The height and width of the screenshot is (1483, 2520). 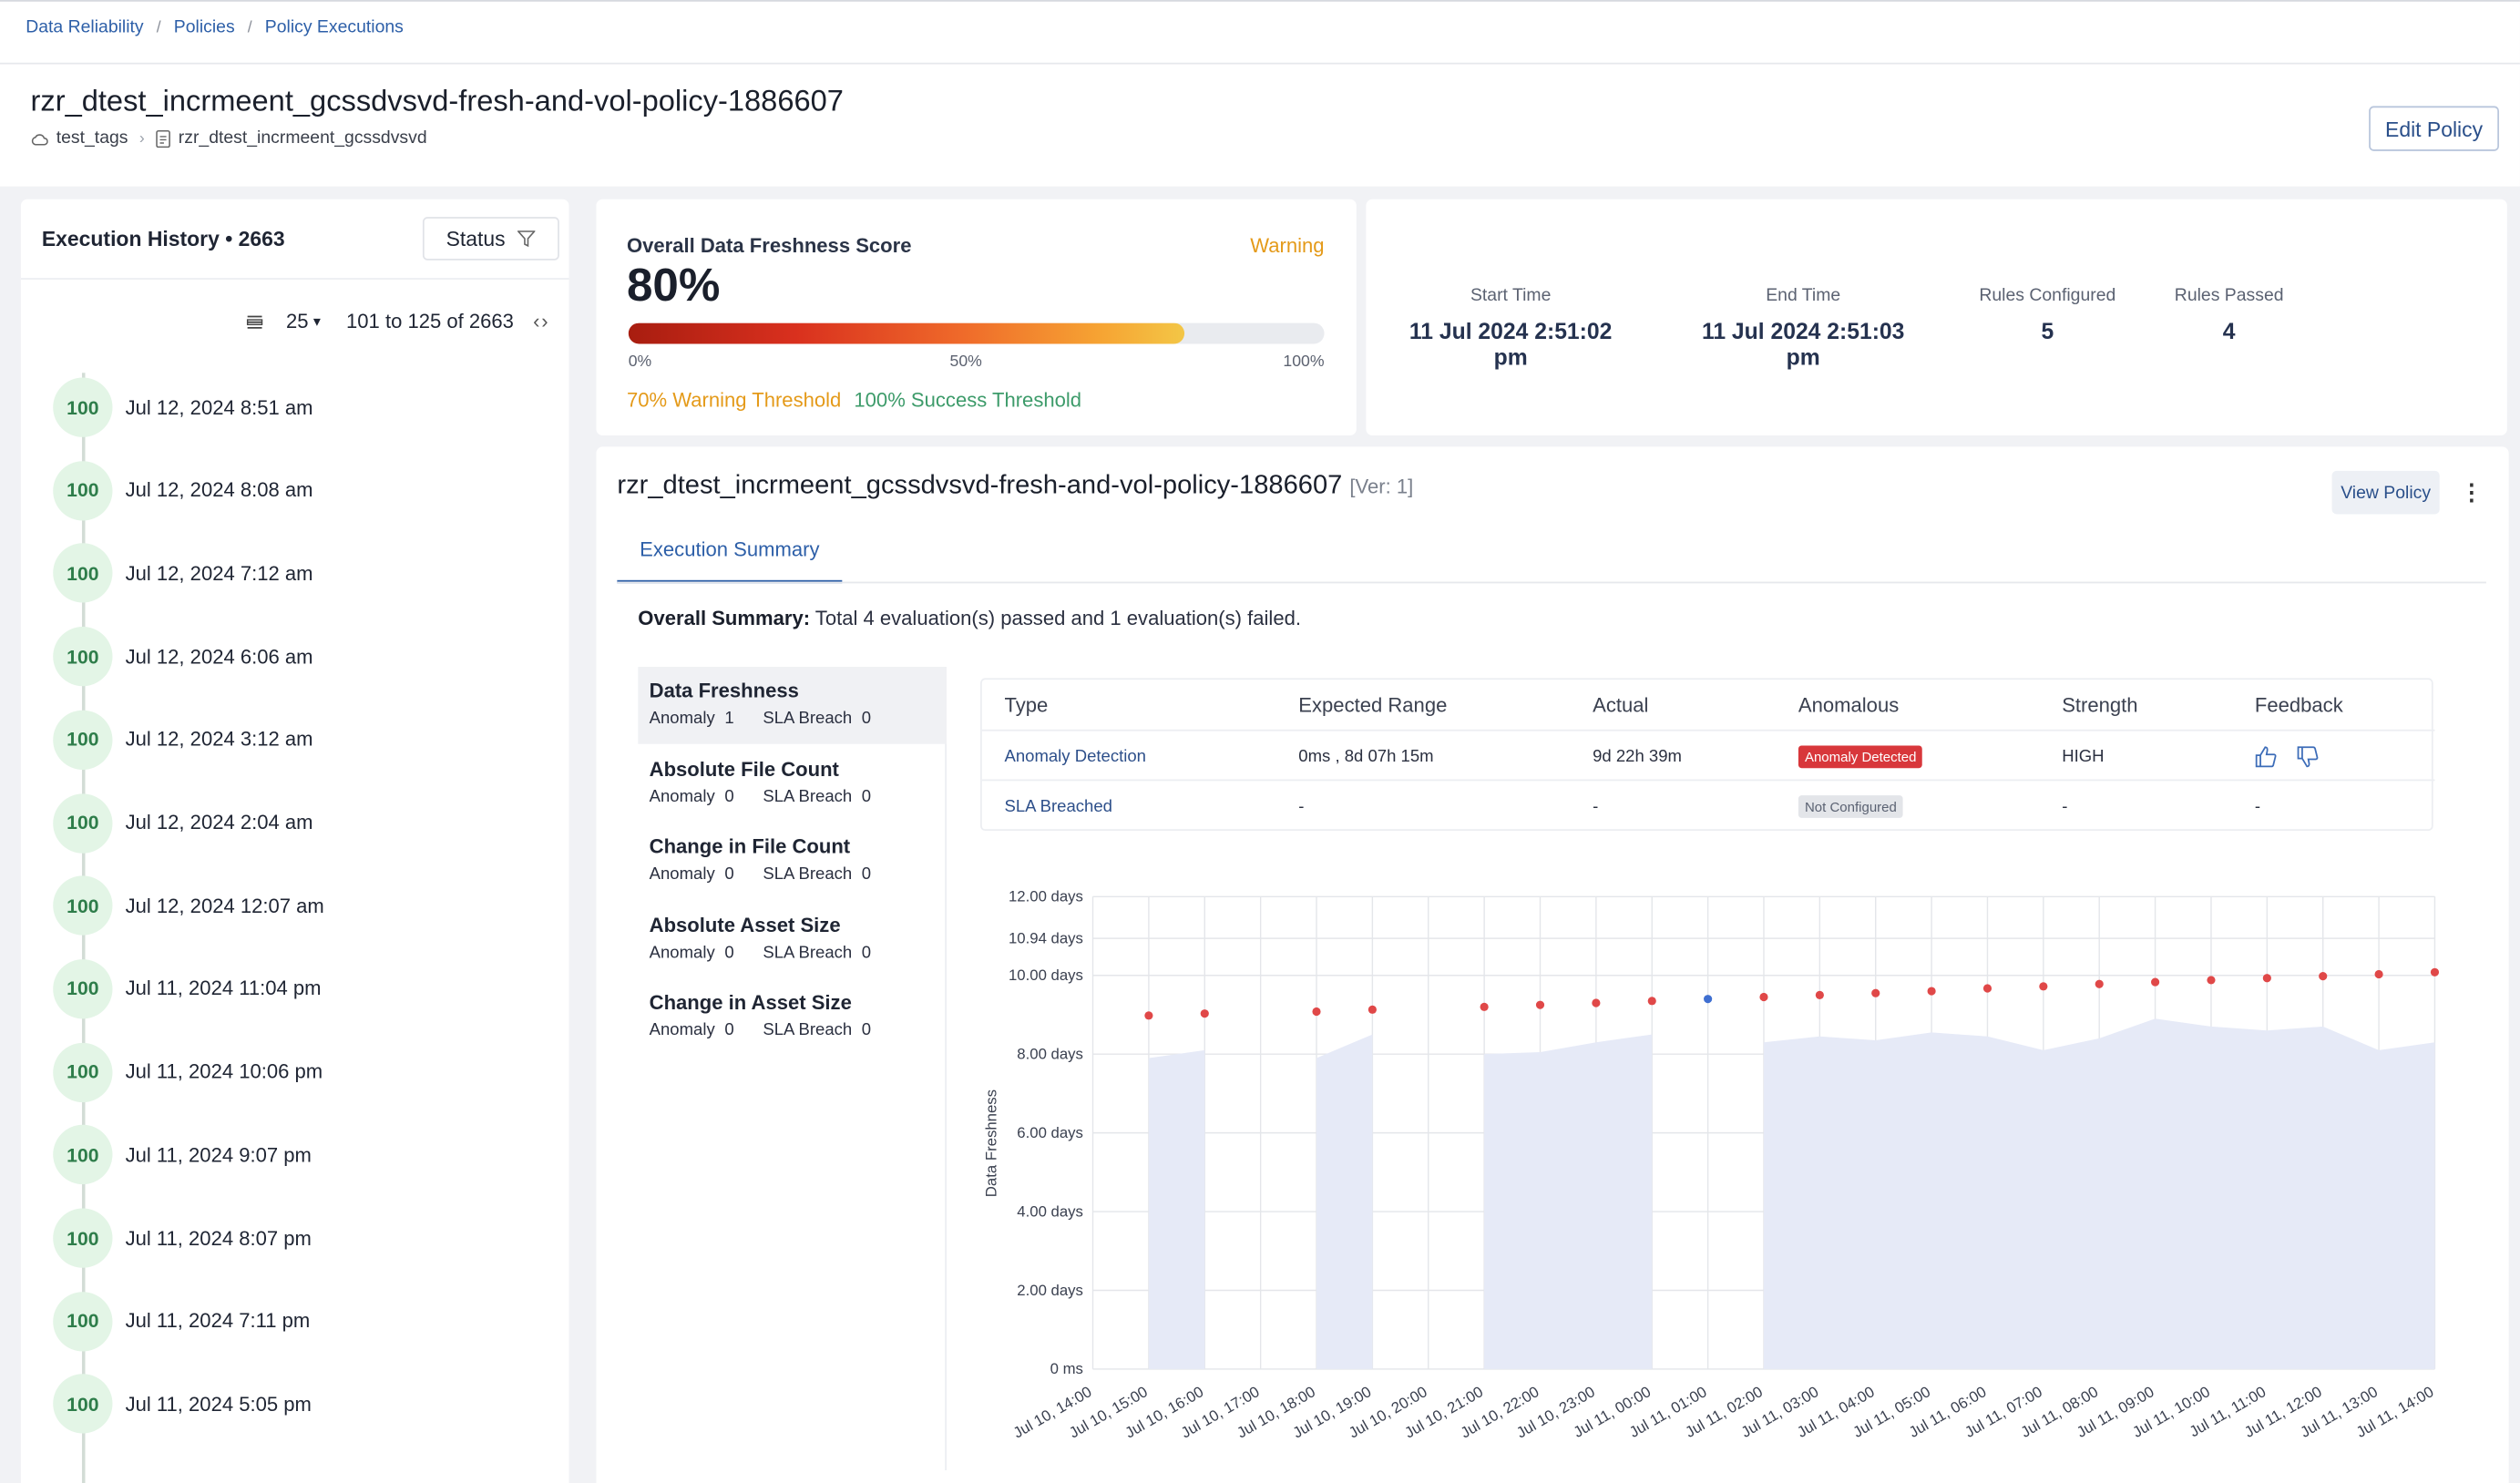 What do you see at coordinates (183, 407) in the screenshot?
I see `execution-history-item: 100 Jul 12, 2024 8:51 am` at bounding box center [183, 407].